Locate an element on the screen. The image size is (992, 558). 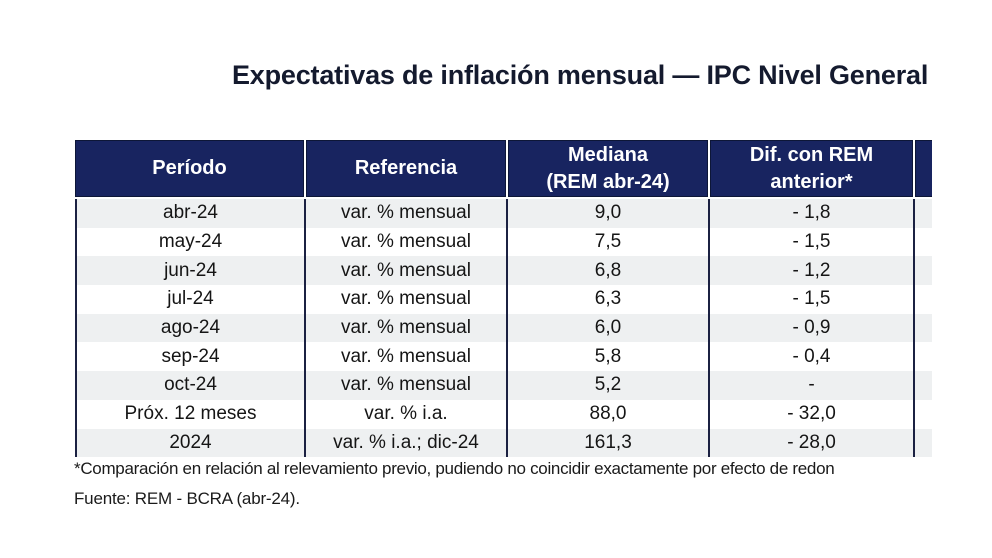
cell-mediana: 161,3 is located at coordinates (609, 443).